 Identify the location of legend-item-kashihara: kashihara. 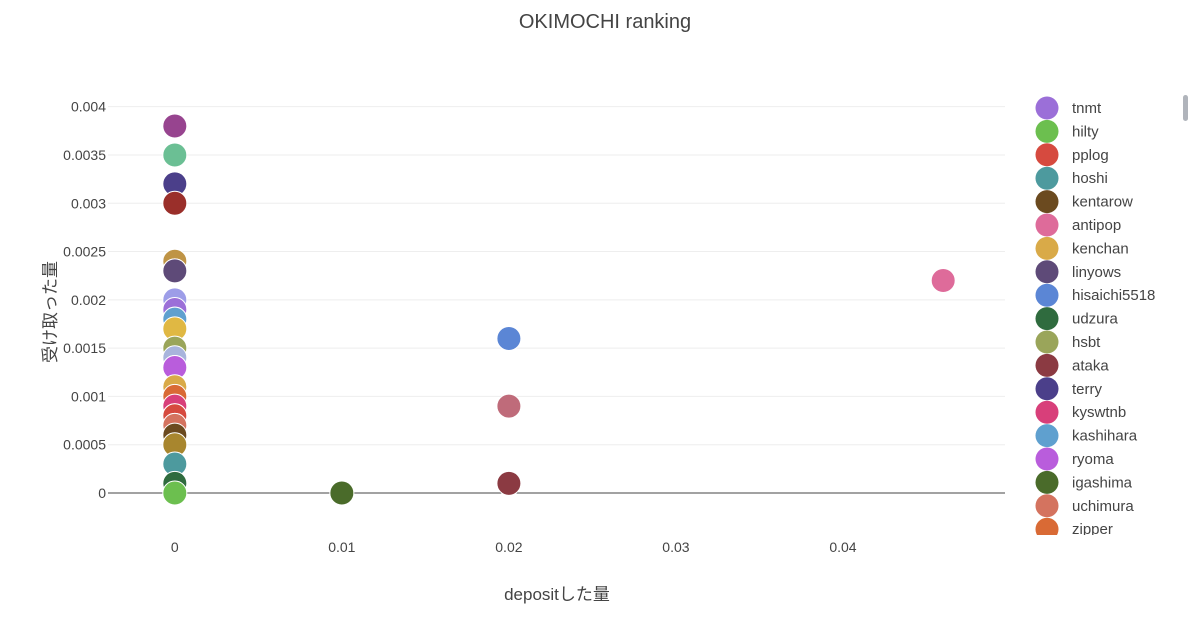
(1086, 436).